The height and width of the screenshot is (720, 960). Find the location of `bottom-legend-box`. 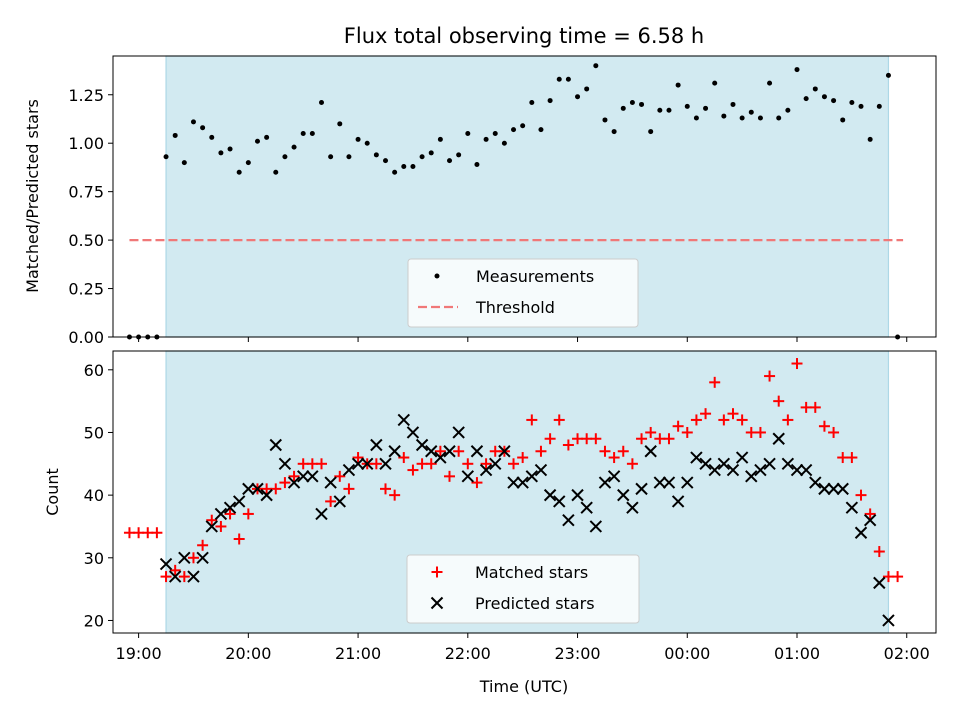

bottom-legend-box is located at coordinates (523, 589).